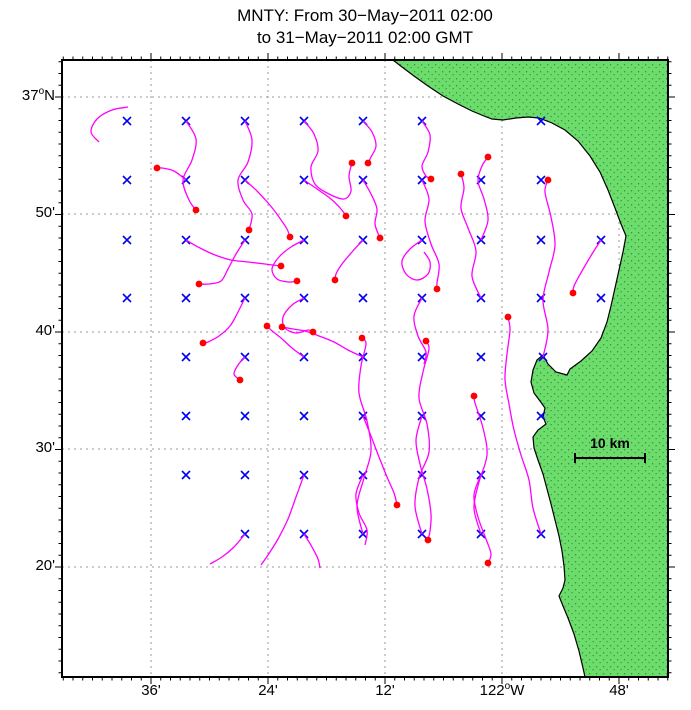 The width and height of the screenshot is (691, 710). Describe the element at coordinates (45, 565) in the screenshot. I see `y-axis-tick-label: 20'` at that location.